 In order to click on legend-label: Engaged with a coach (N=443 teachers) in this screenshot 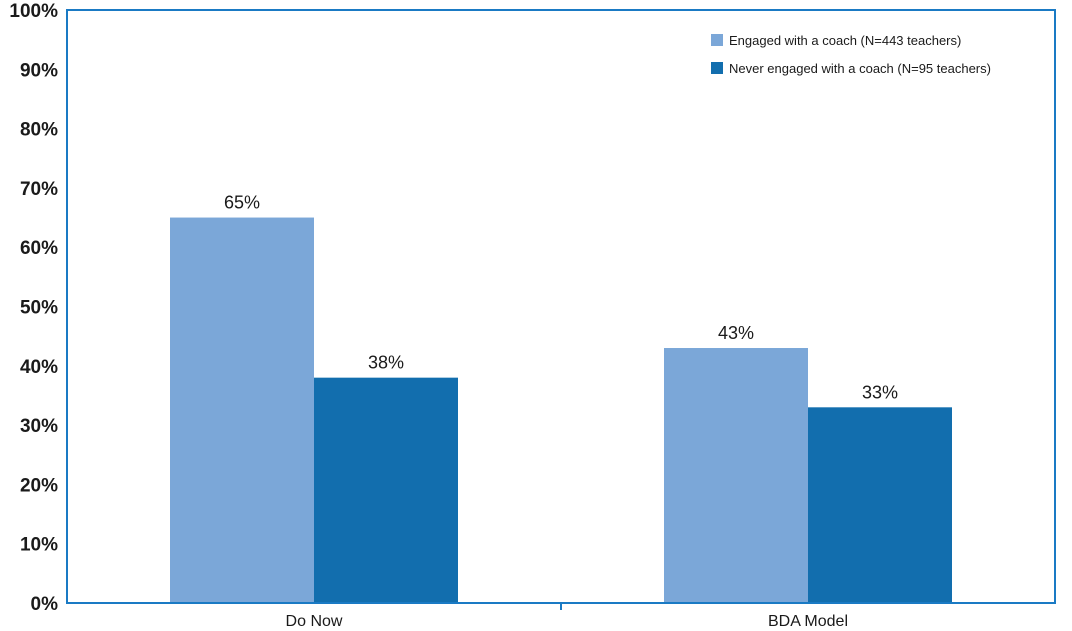, I will do `click(845, 40)`.